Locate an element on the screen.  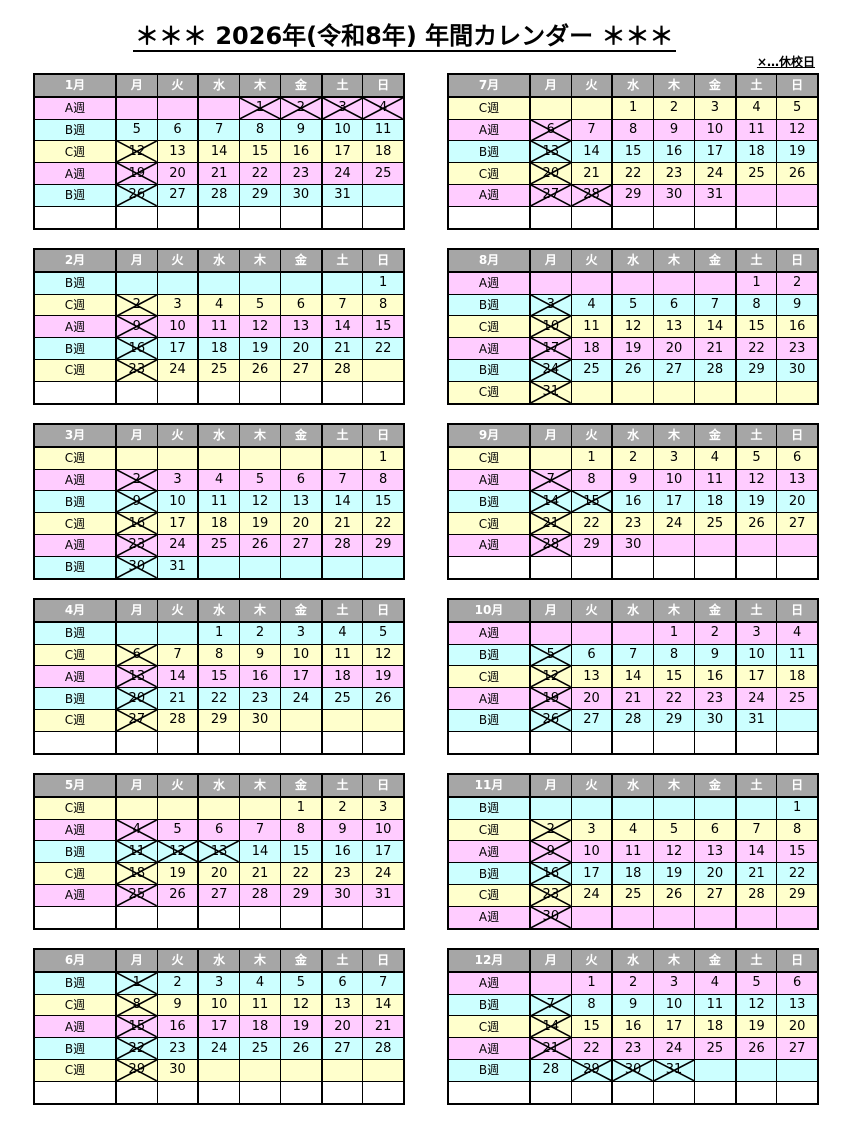
day-number: 28 is located at coordinates (756, 895).